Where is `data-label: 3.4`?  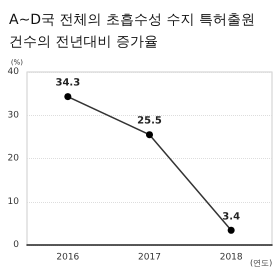
data-label: 3.4 is located at coordinates (231, 216).